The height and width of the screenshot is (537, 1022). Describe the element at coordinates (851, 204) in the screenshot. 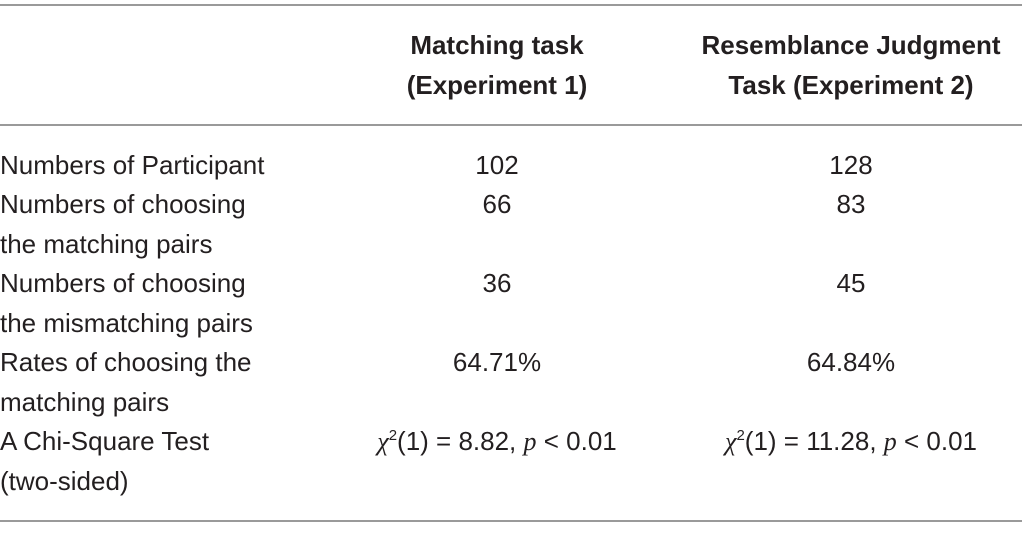

I see `cell: 83` at that location.